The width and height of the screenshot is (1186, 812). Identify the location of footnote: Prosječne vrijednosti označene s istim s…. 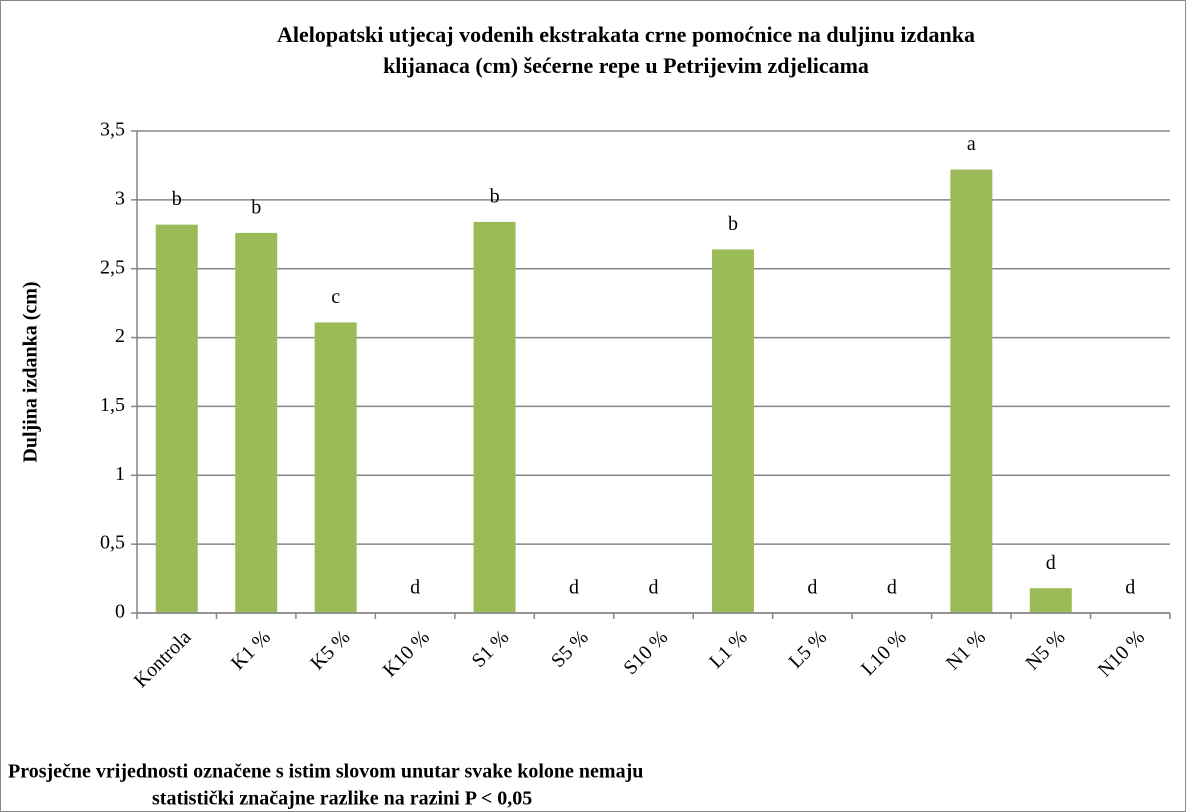
(325, 772).